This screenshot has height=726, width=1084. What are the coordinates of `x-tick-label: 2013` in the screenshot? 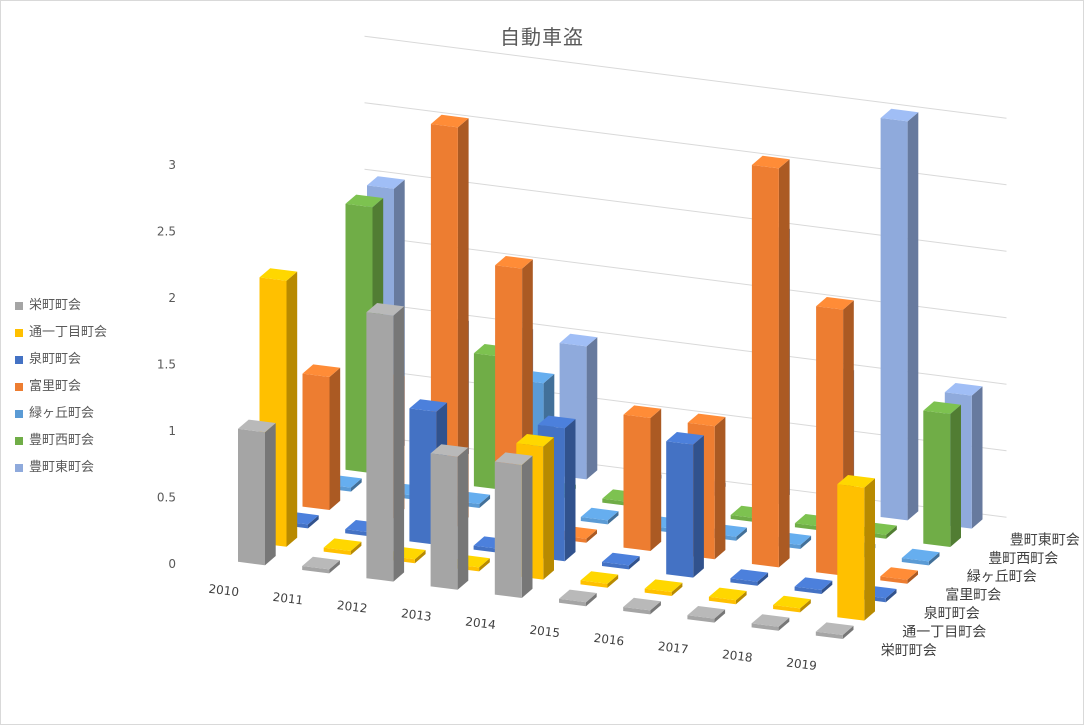 It's located at (416, 615).